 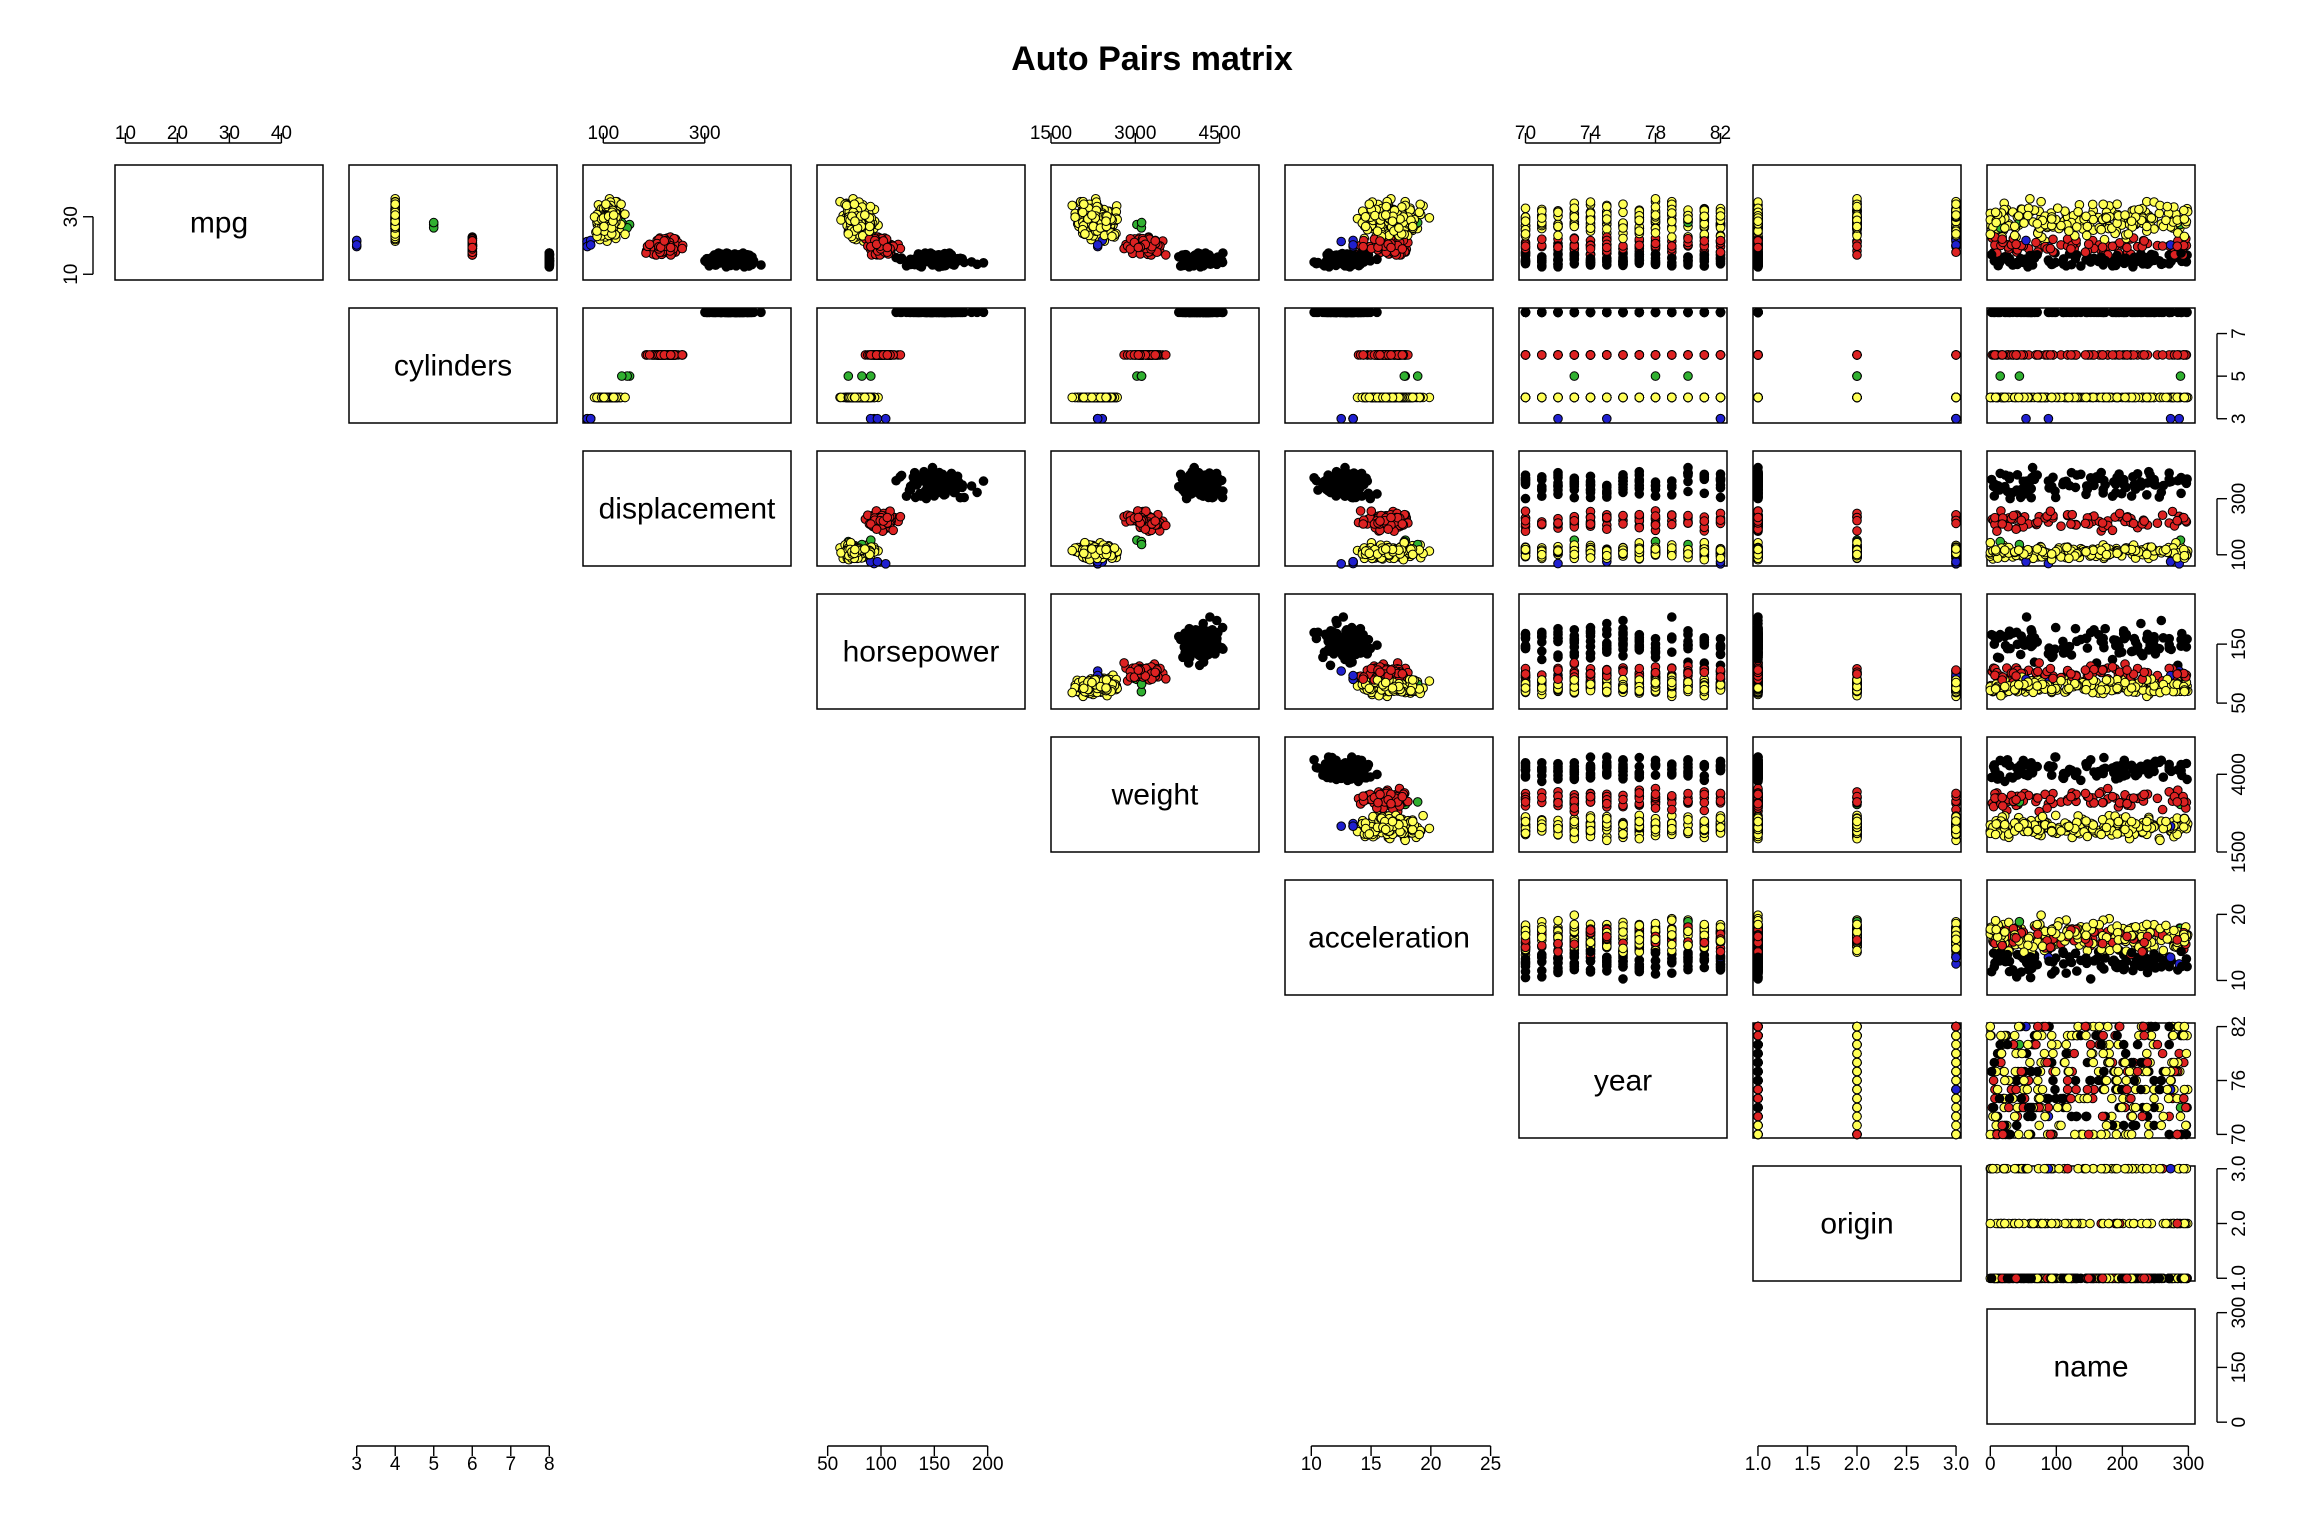 I want to click on panel-mpg-origin, so click(x=1857, y=222).